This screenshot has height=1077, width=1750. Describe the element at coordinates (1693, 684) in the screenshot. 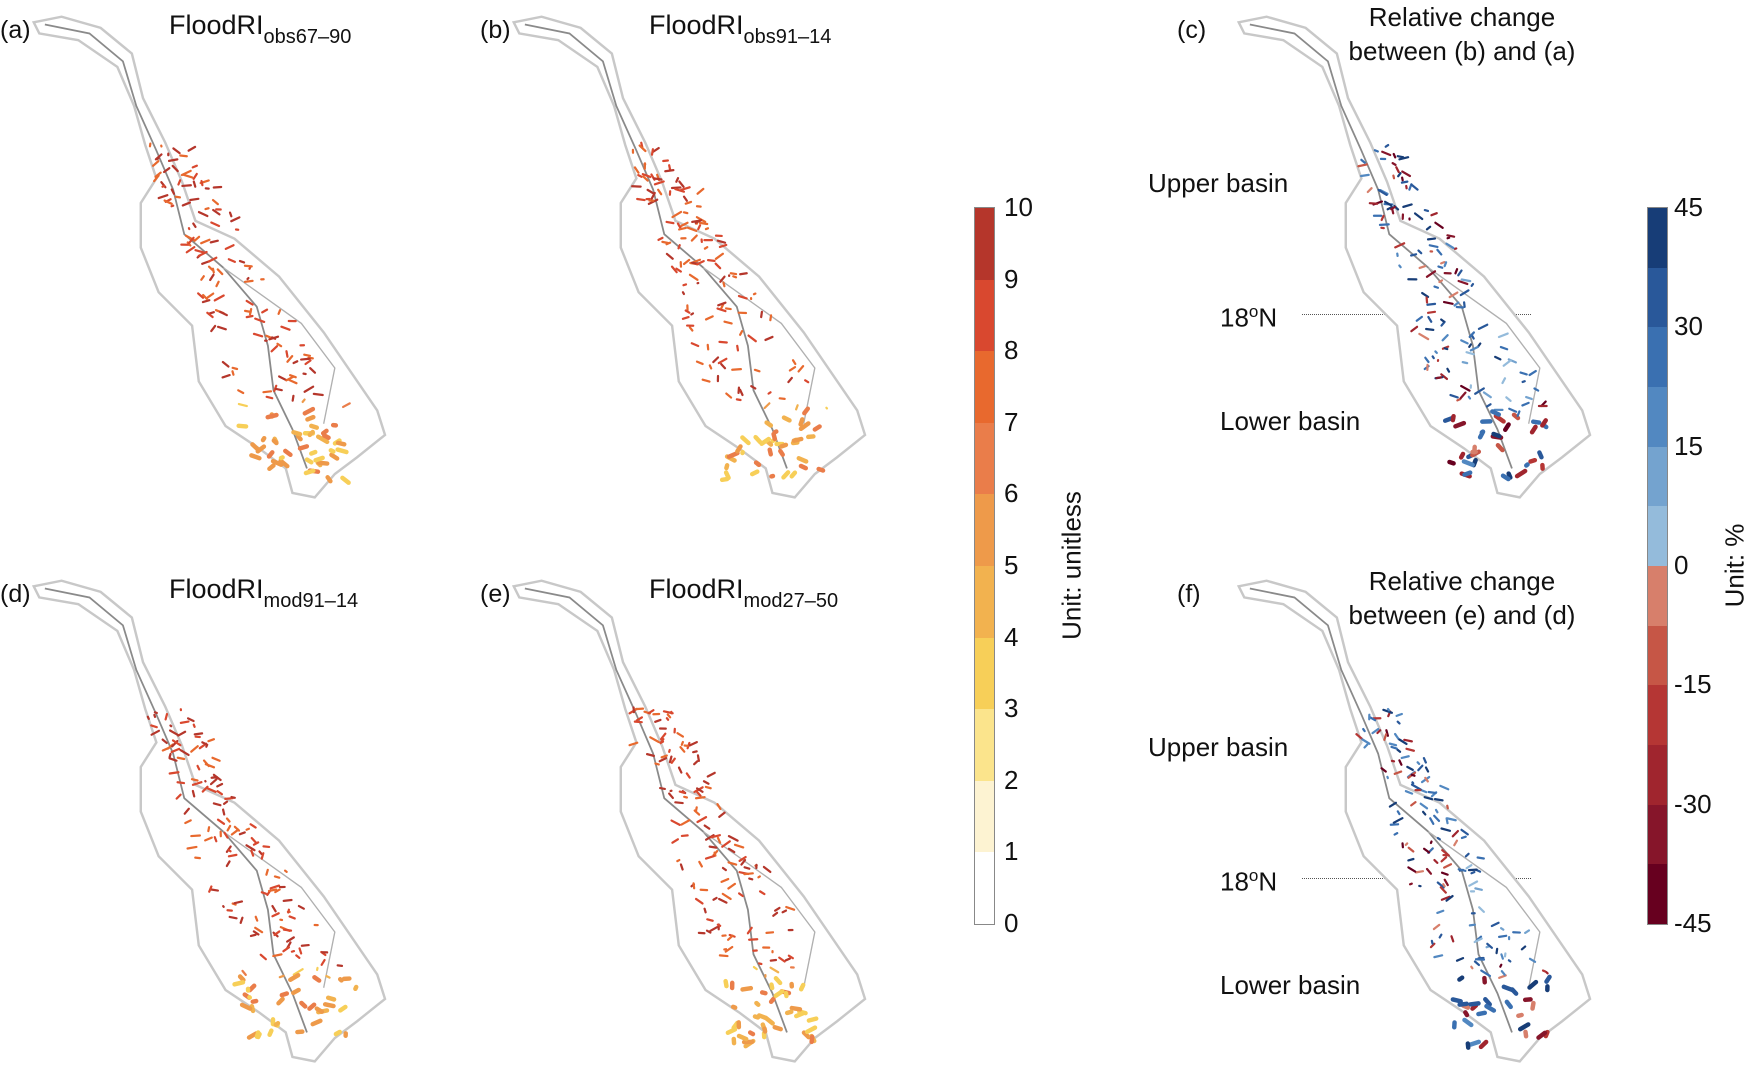

I see `colorbar-tick-label: -15` at that location.